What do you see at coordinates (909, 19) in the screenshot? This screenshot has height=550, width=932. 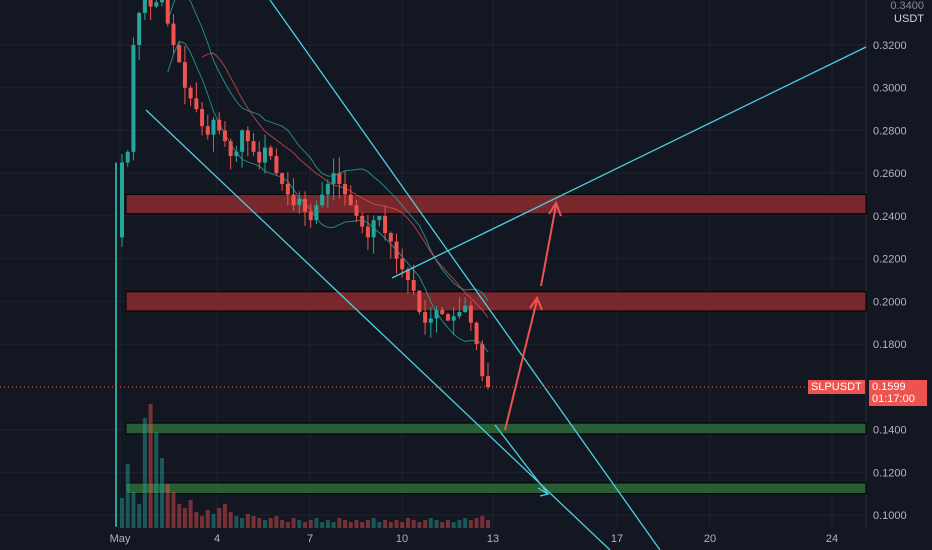 I see `currency-label: USDT` at bounding box center [909, 19].